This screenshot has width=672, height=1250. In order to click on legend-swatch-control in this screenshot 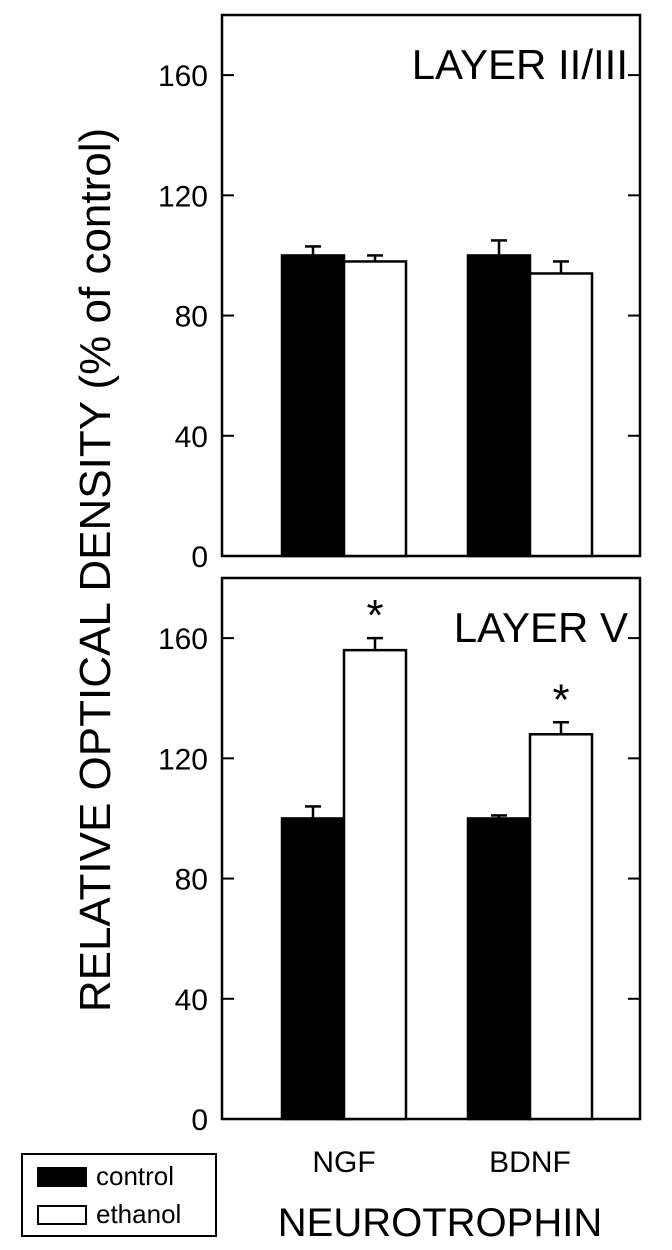, I will do `click(62, 1177)`.